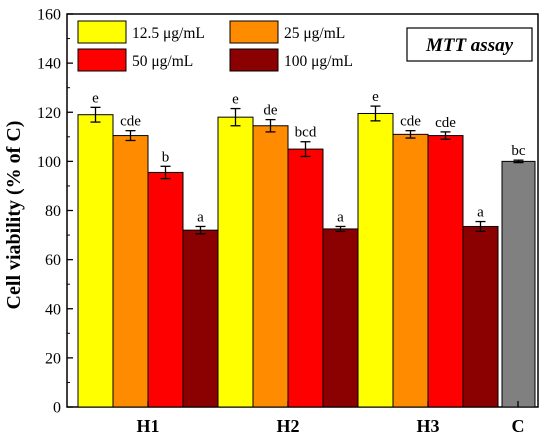  Describe the element at coordinates (49, 113) in the screenshot. I see `y-tick-label: 120` at that location.